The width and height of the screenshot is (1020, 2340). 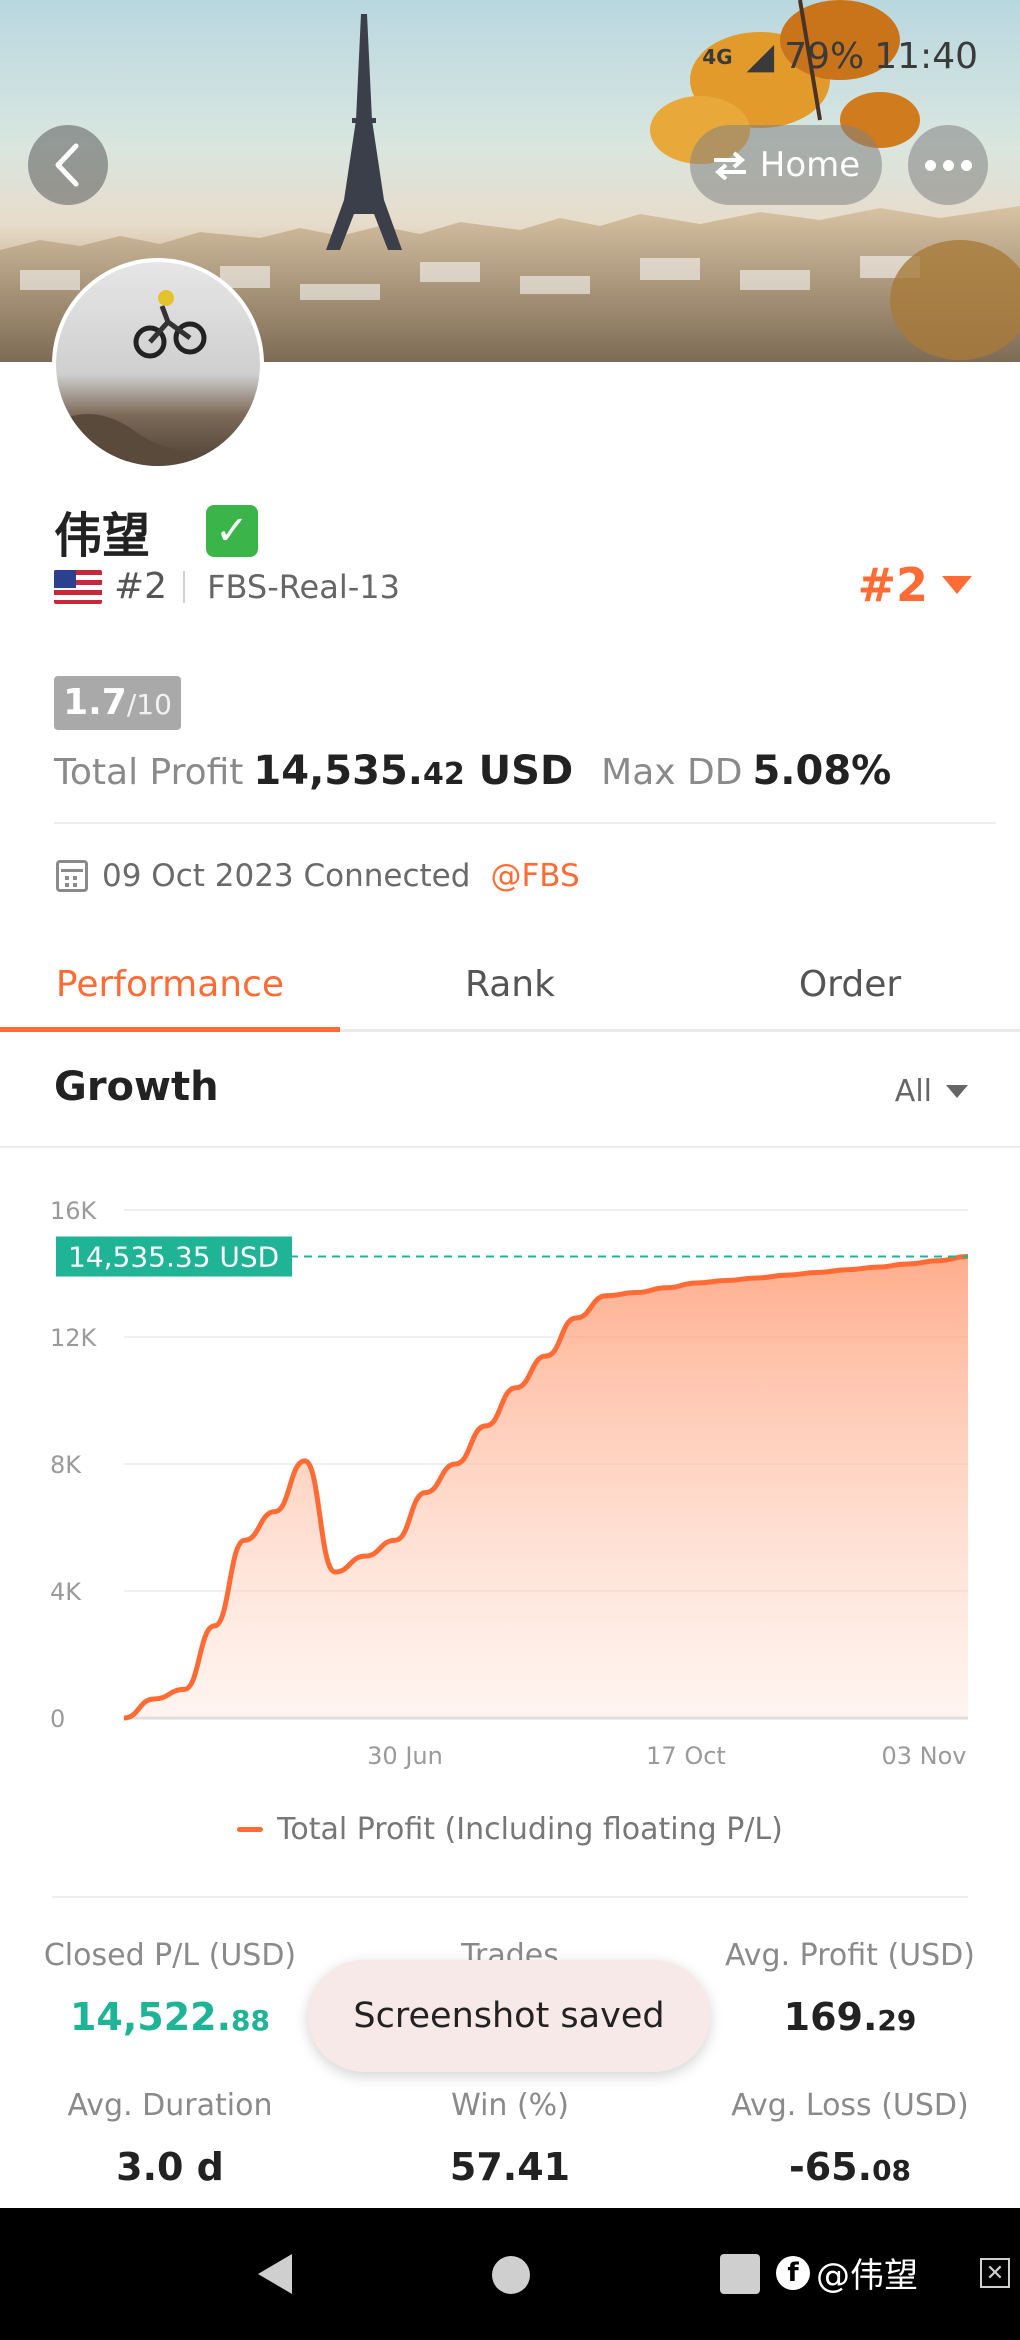 What do you see at coordinates (686, 1756) in the screenshot?
I see `x-tick-label: 17 Oct` at bounding box center [686, 1756].